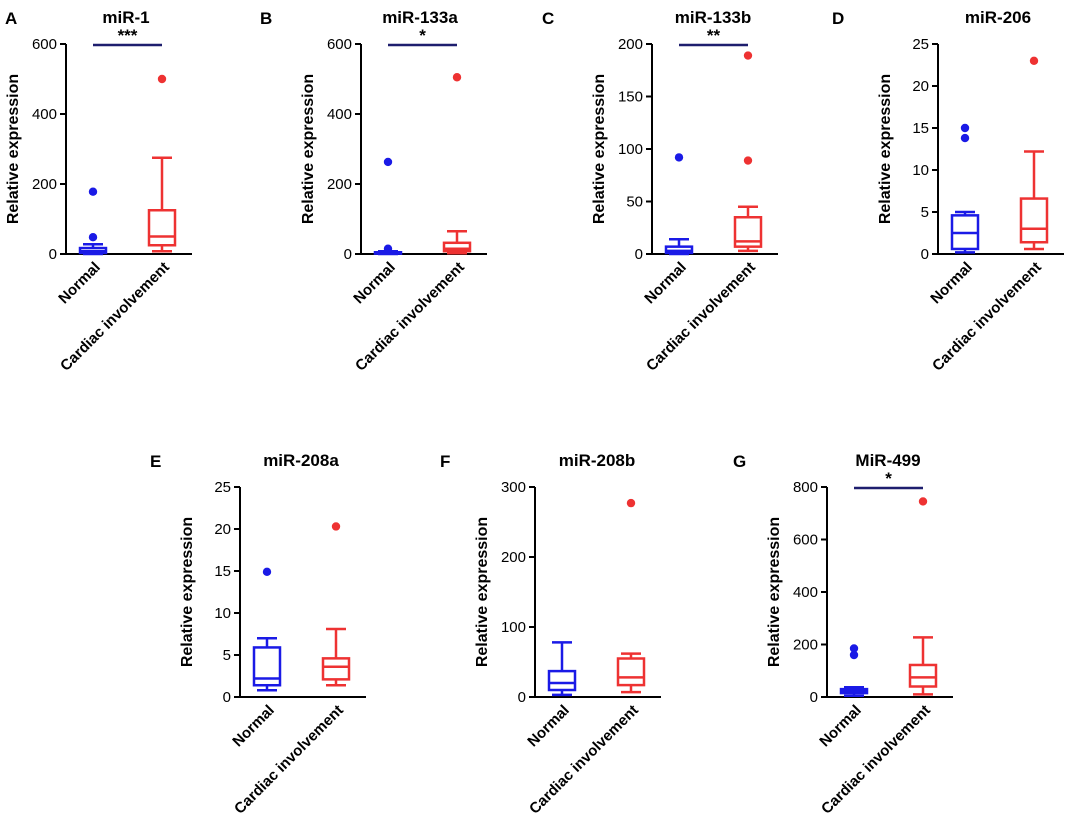 This screenshot has height=830, width=1084. I want to click on panel-letter: B, so click(266, 18).